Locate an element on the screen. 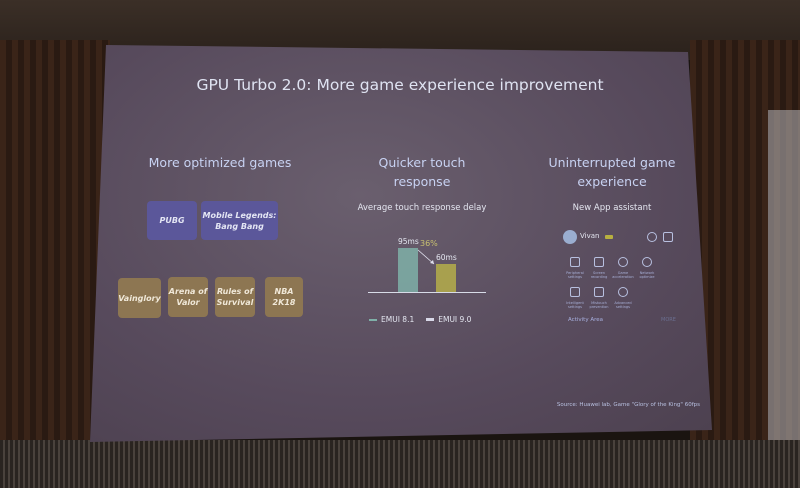  lock-icon is located at coordinates (599, 292).